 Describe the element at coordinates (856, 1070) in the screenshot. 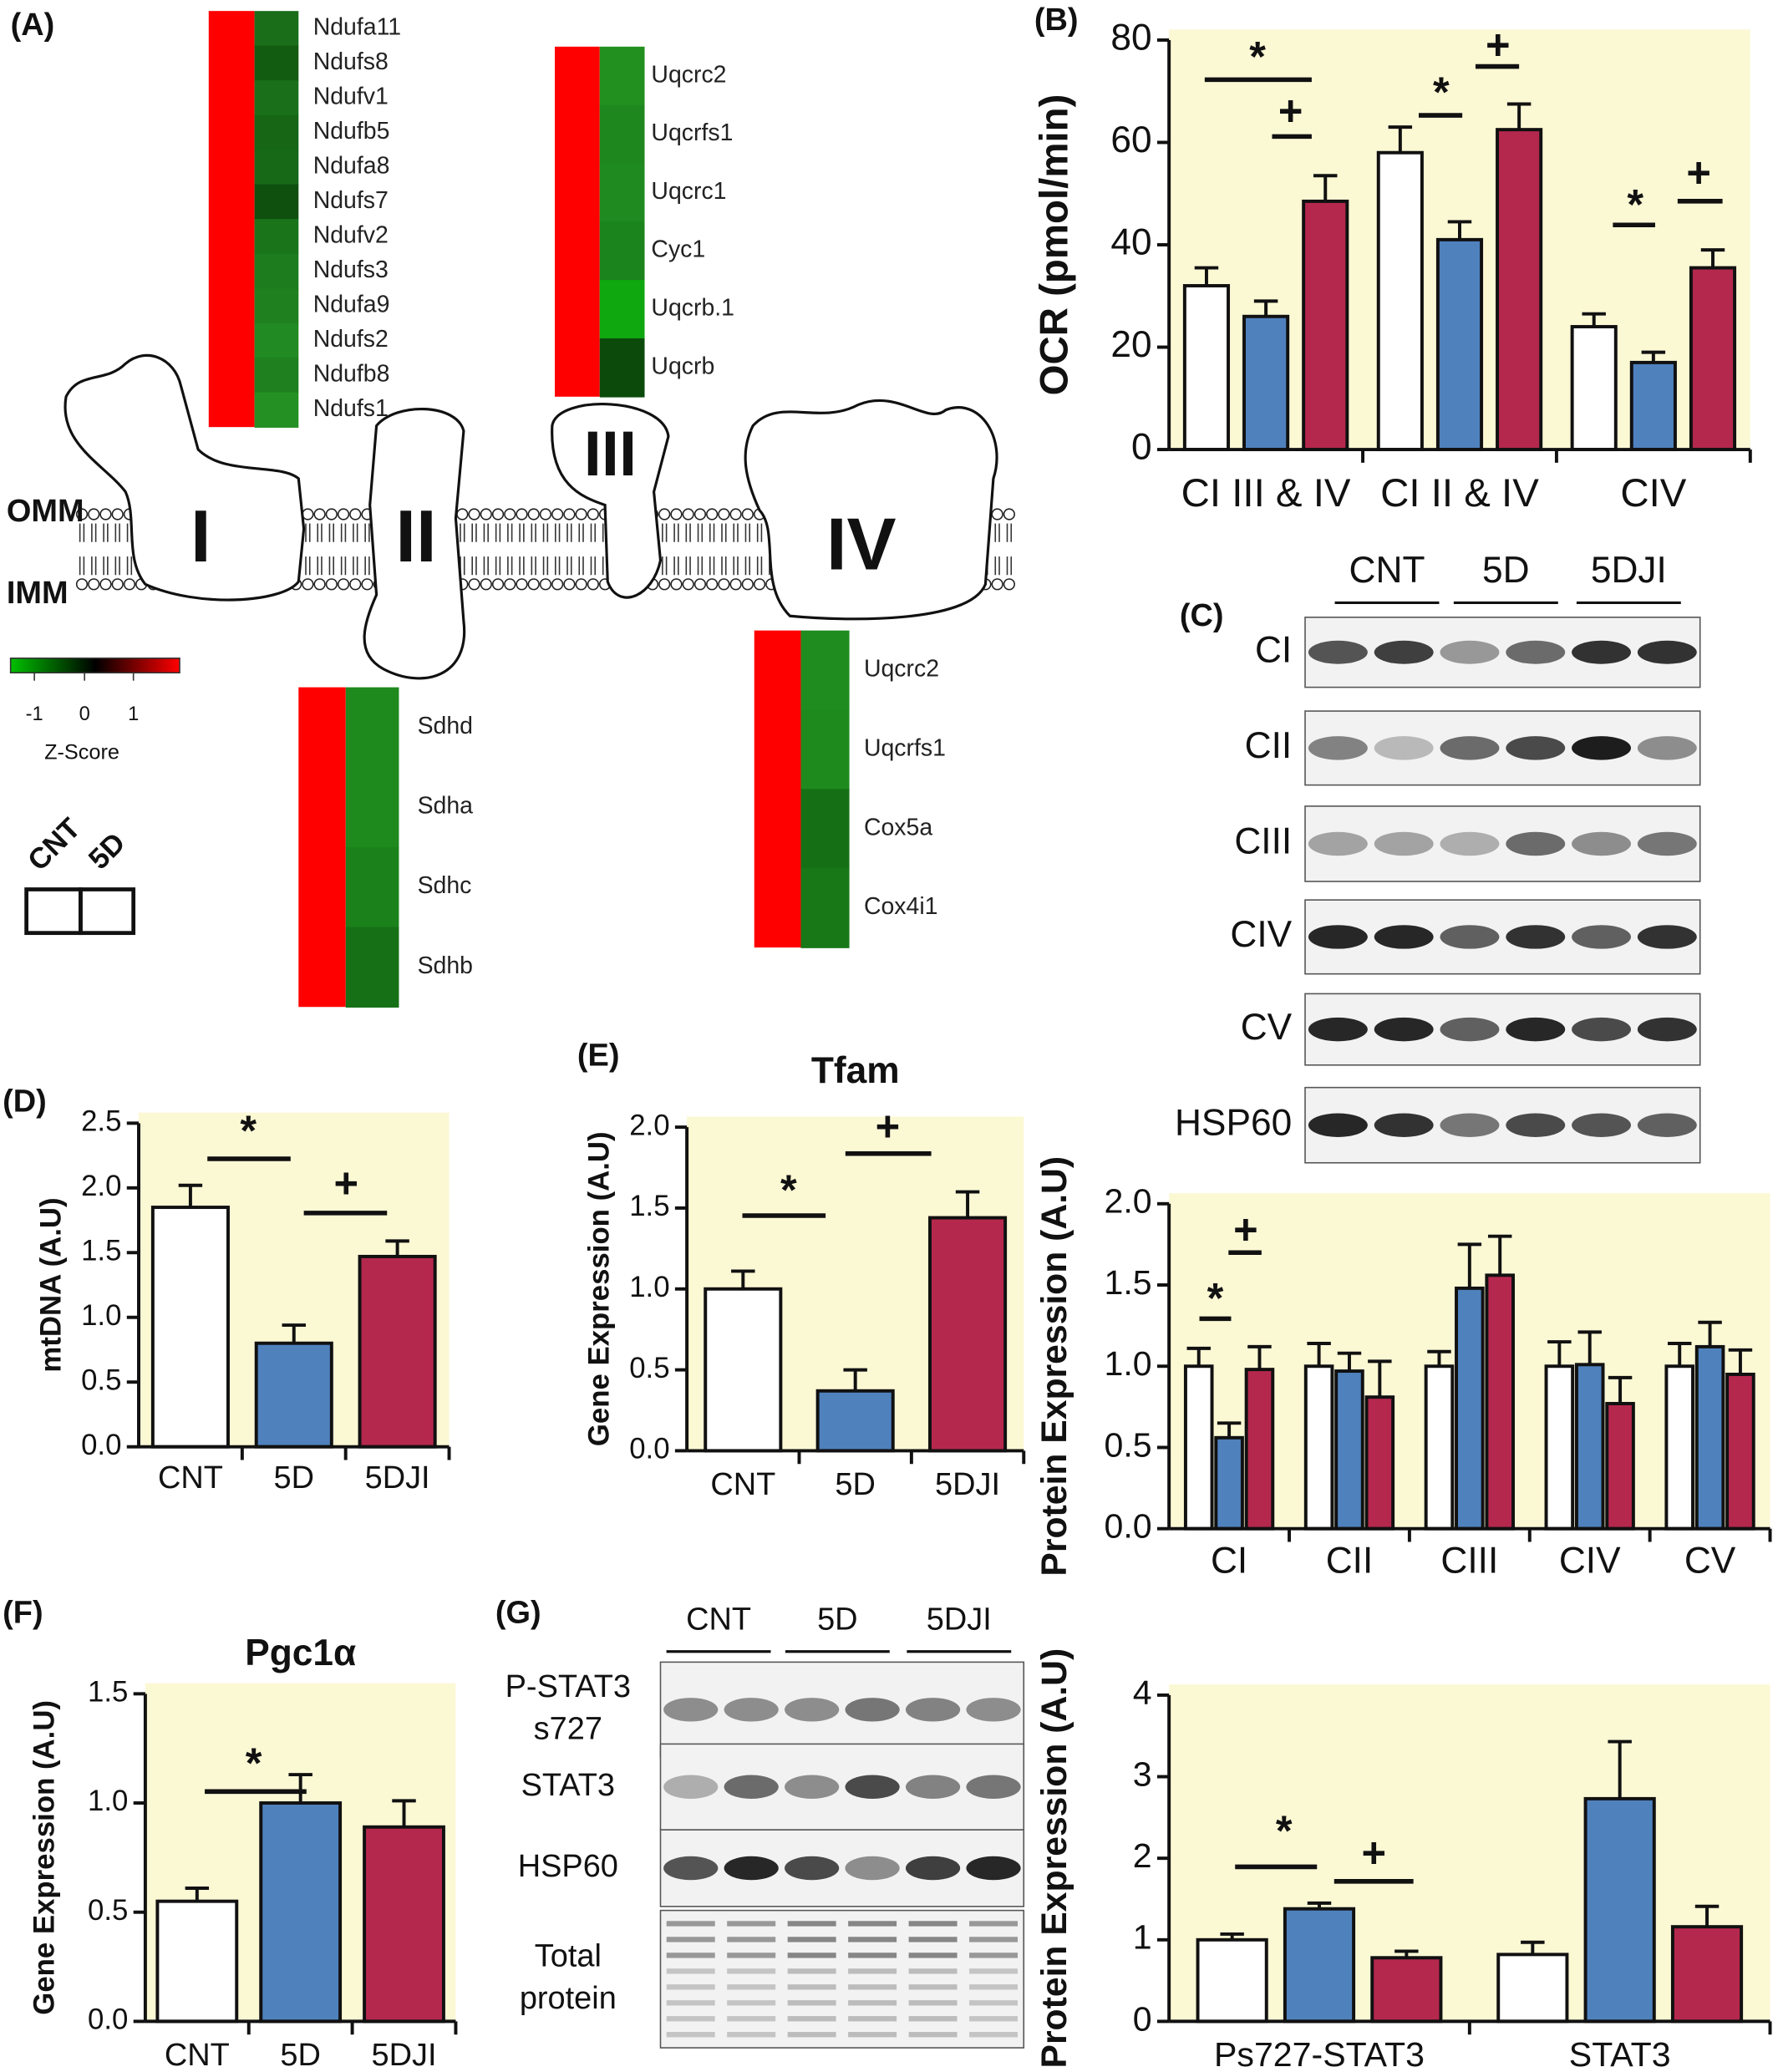

I see `chart-title: Tfam` at that location.